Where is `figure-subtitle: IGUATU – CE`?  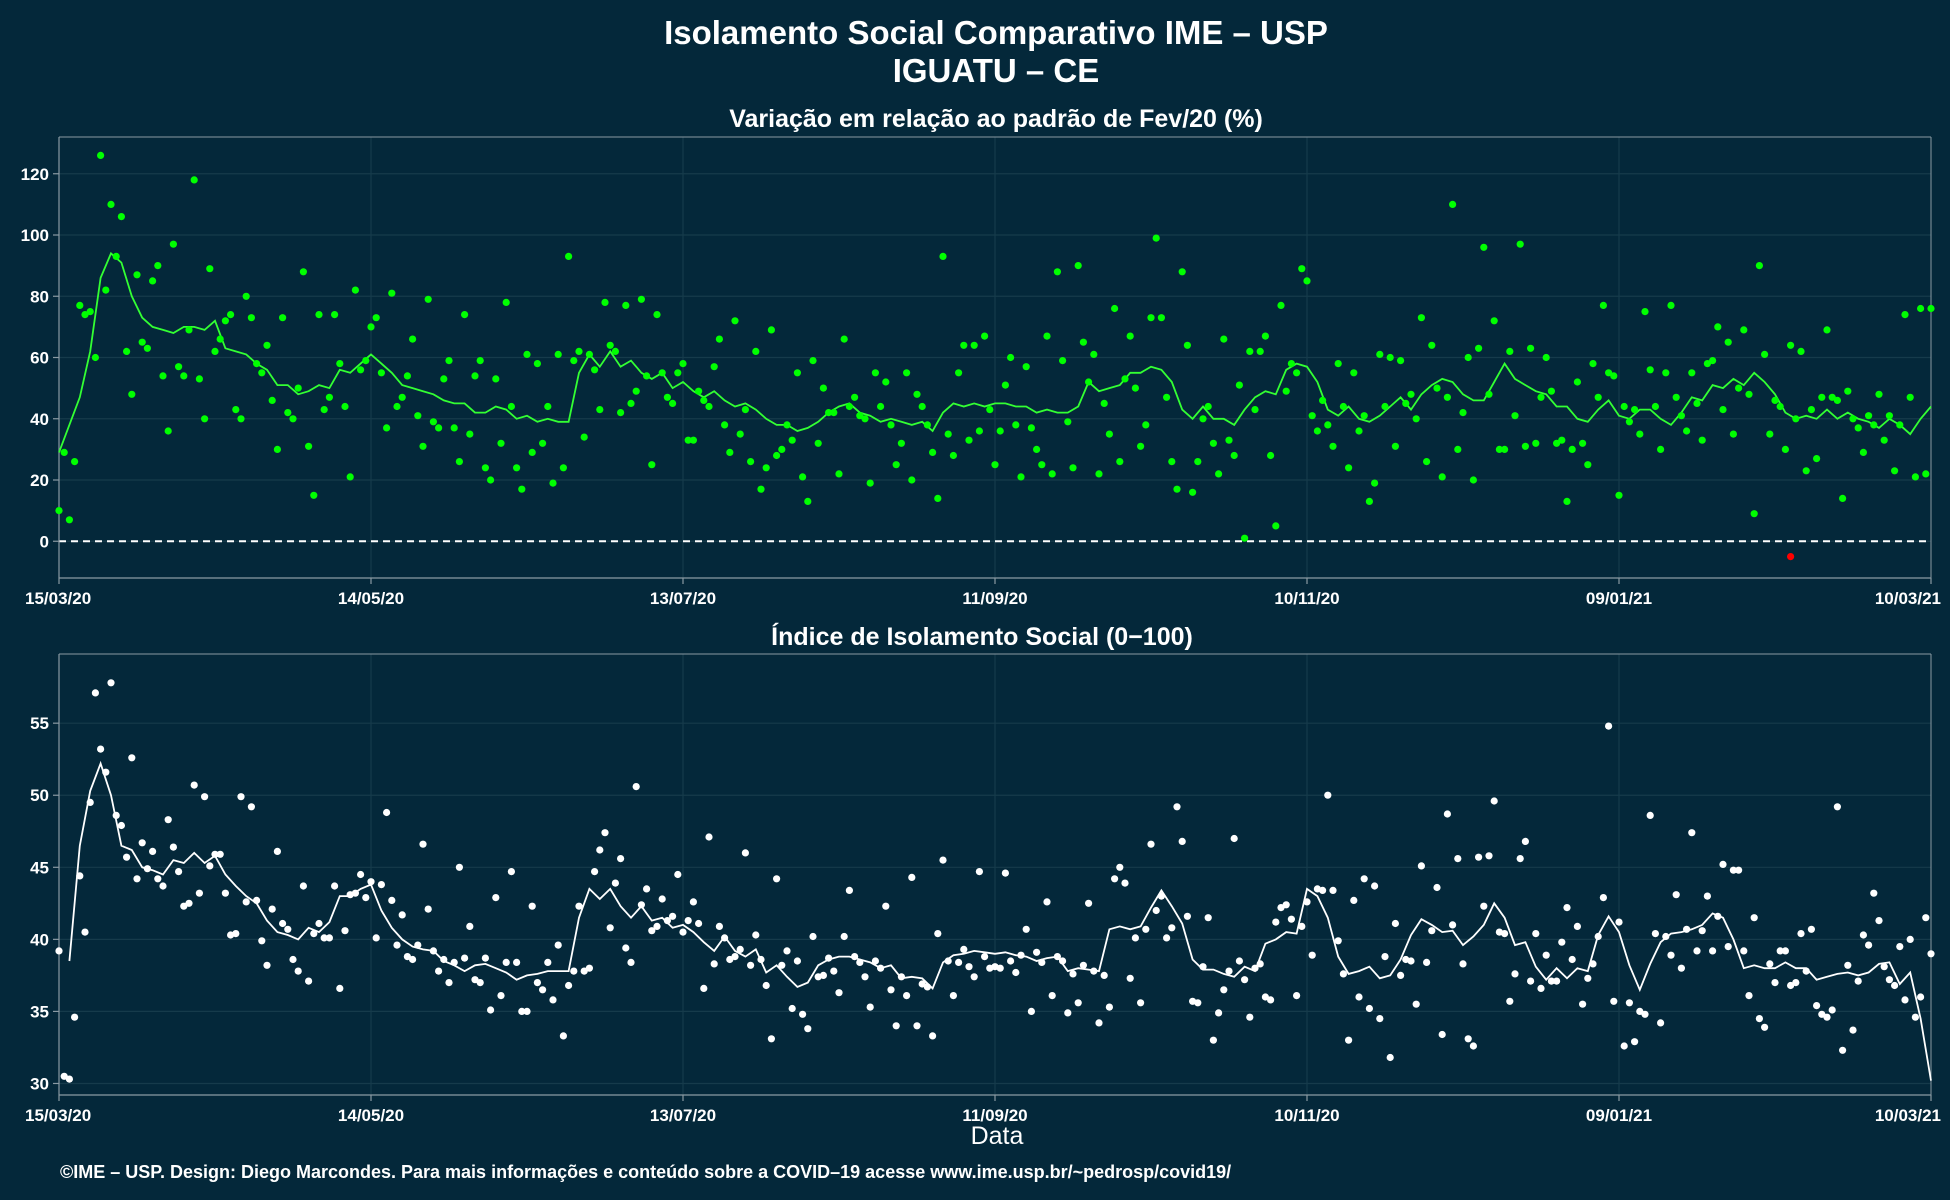 figure-subtitle: IGUATU – CE is located at coordinates (996, 70).